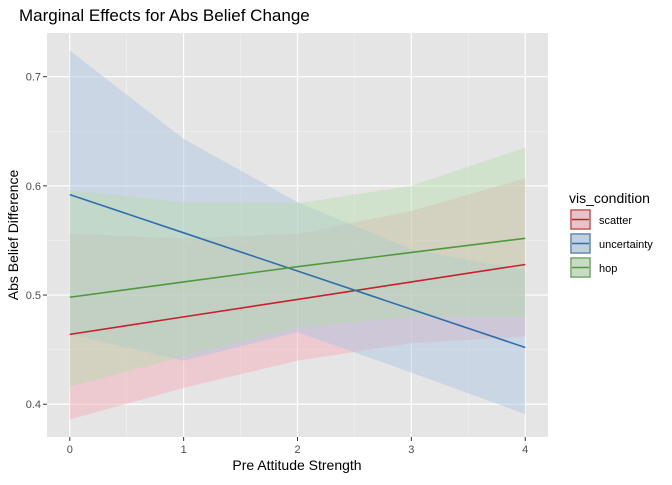 This screenshot has width=672, height=485. I want to click on legend-label-hop: hop, so click(608, 269).